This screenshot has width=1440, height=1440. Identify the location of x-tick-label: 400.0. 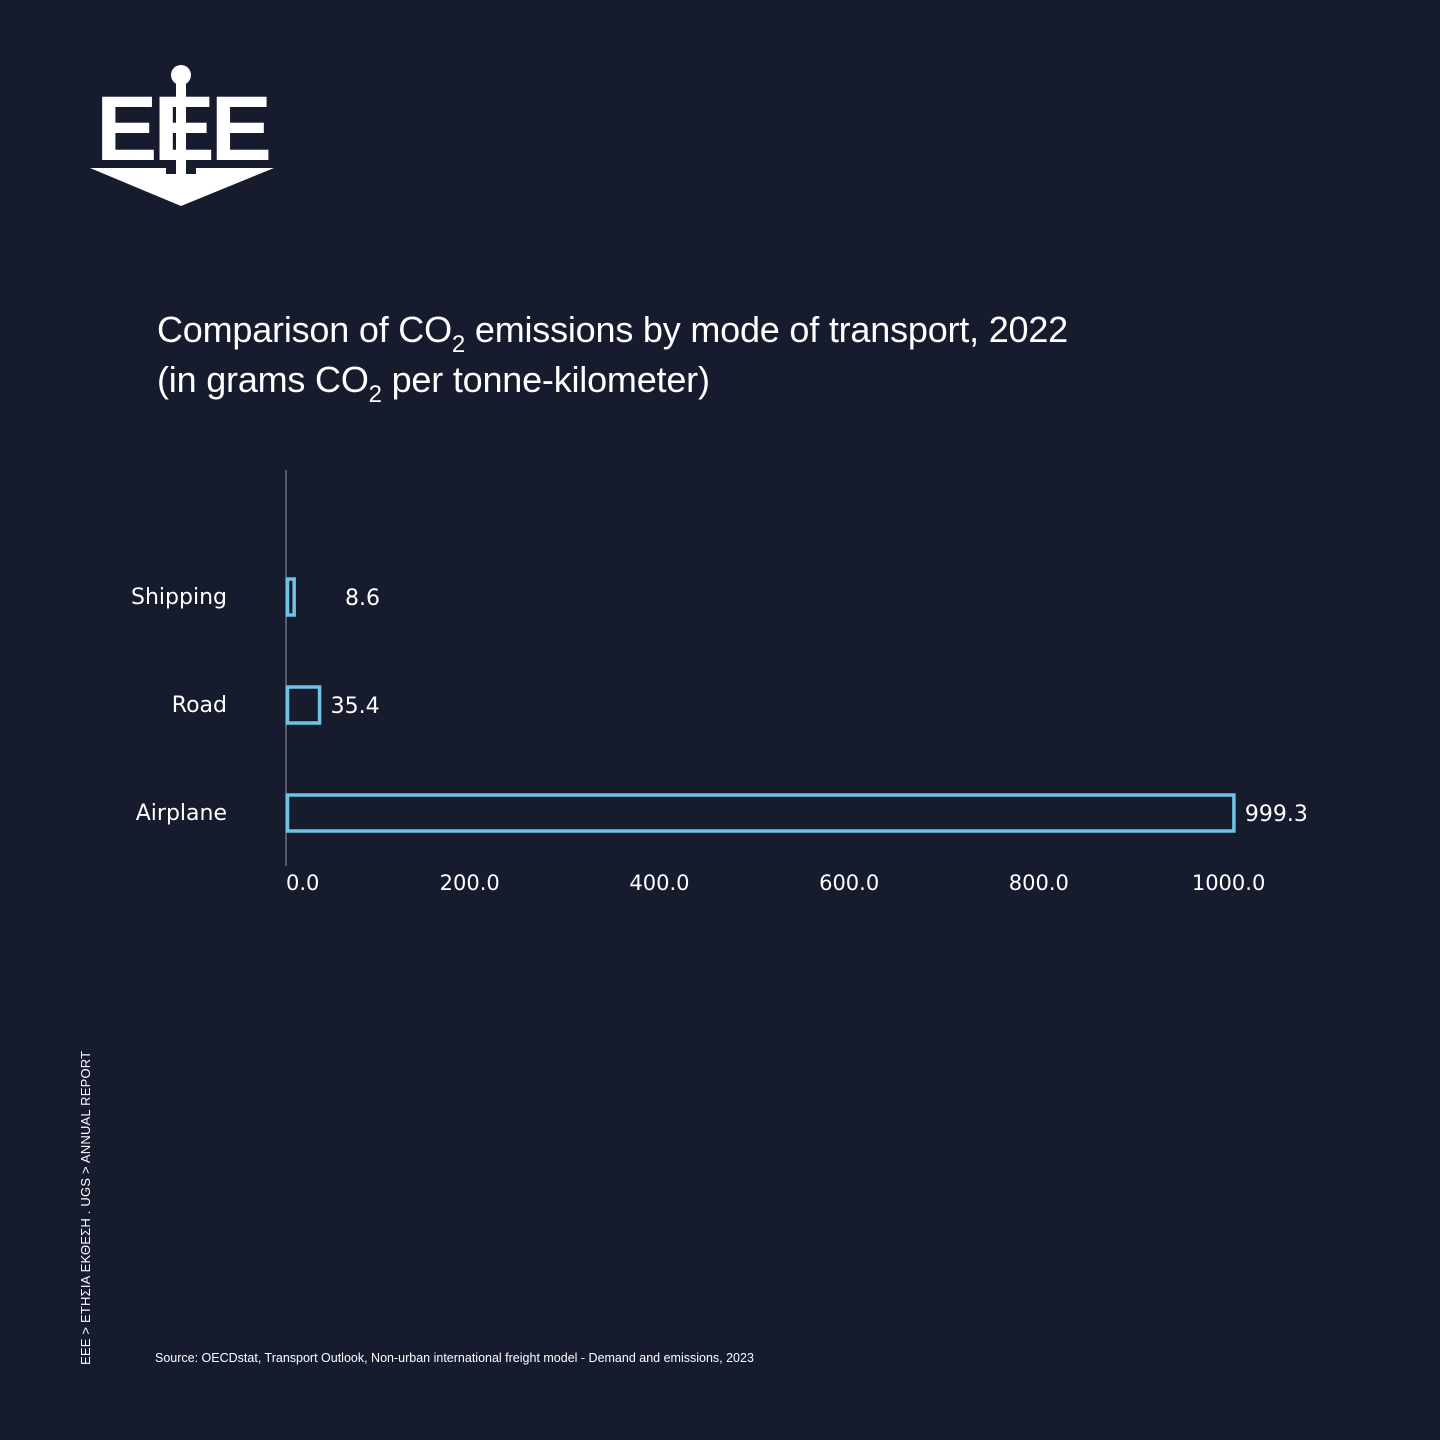
(659, 883).